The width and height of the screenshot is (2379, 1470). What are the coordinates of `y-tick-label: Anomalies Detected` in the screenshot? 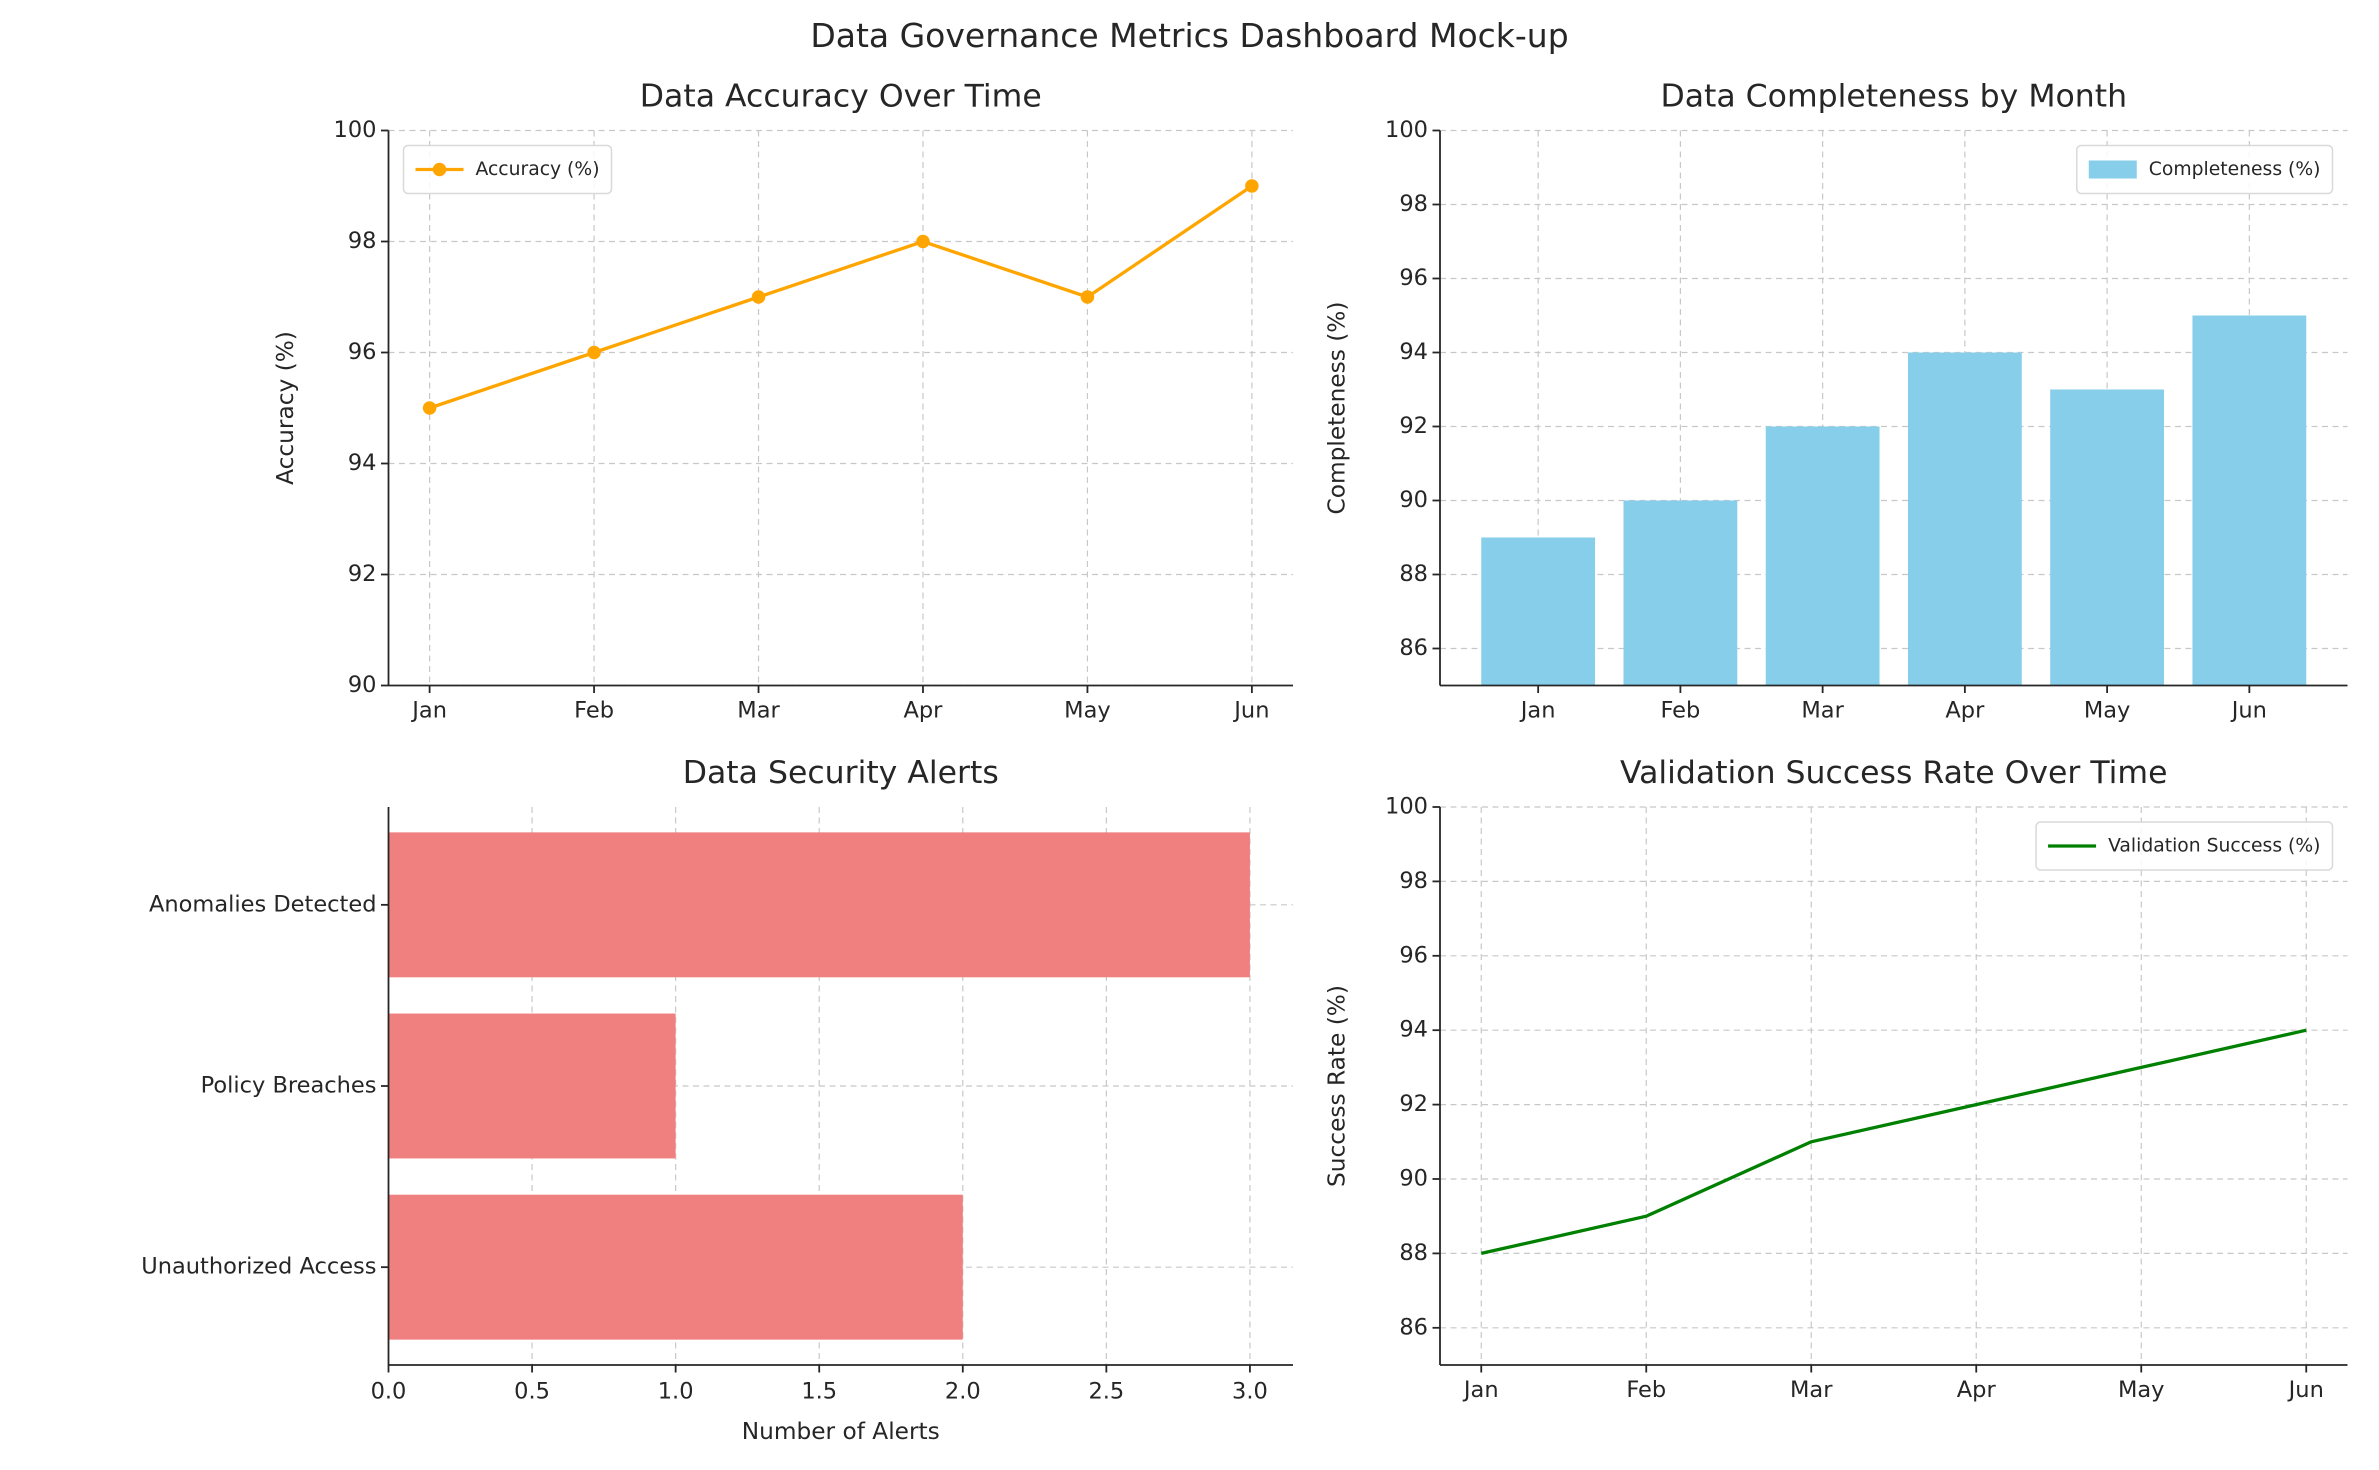 It's located at (263, 904).